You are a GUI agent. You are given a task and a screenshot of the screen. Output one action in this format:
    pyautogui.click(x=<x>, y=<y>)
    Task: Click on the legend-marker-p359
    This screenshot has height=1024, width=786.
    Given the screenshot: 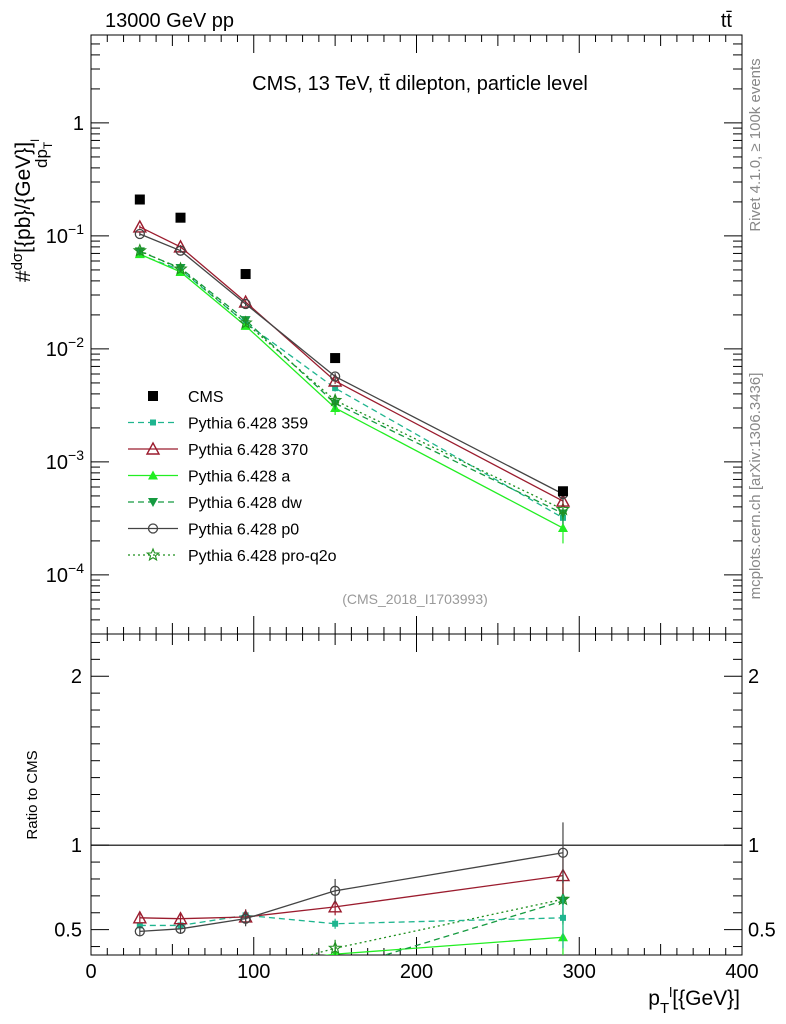 What is the action you would take?
    pyautogui.click(x=153, y=422)
    